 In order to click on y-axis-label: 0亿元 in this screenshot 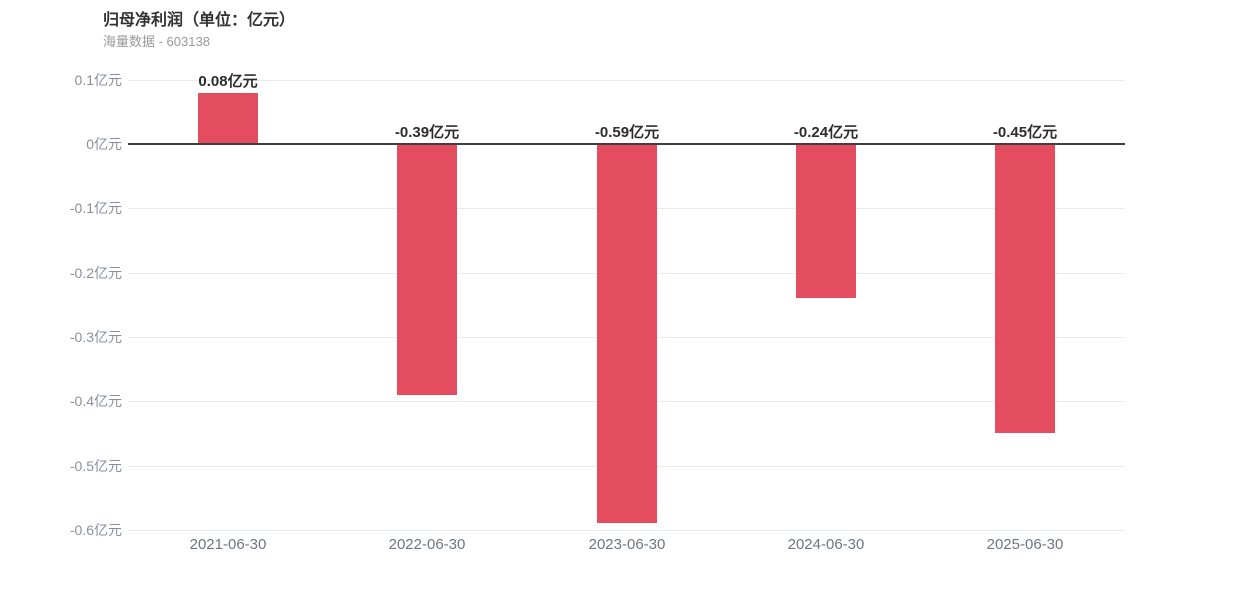, I will do `click(104, 144)`.